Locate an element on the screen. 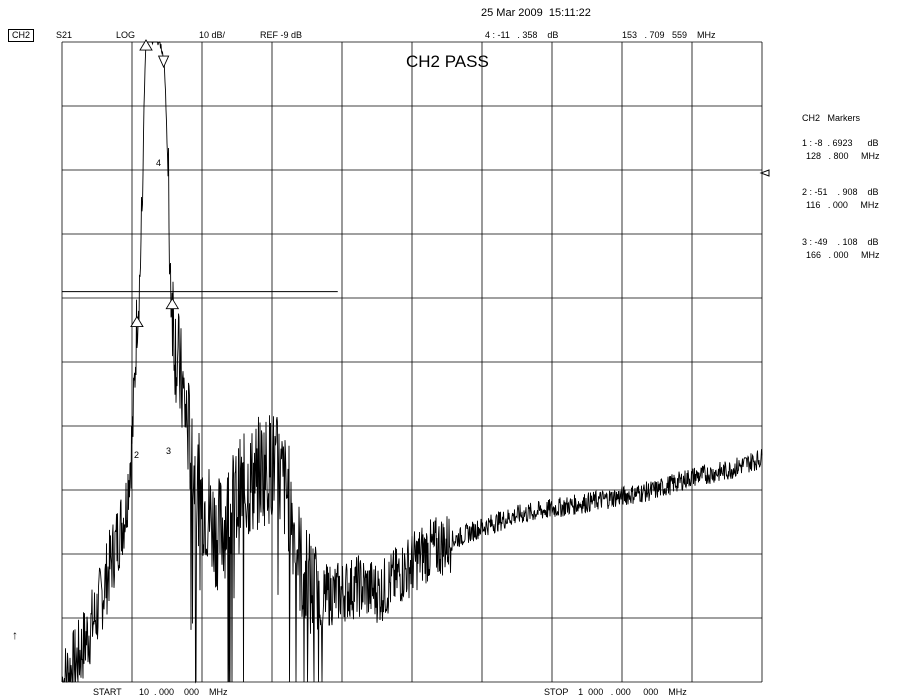 The height and width of the screenshot is (700, 903). marker-2-label: 2 is located at coordinates (137, 455).